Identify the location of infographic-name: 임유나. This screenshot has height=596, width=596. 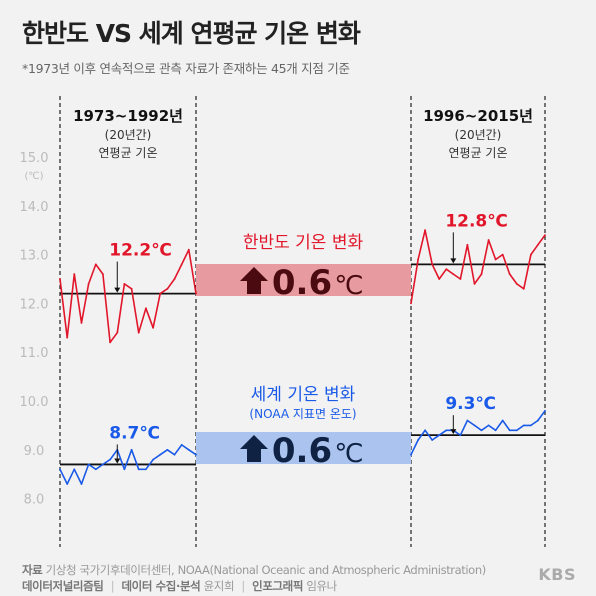
(321, 586).